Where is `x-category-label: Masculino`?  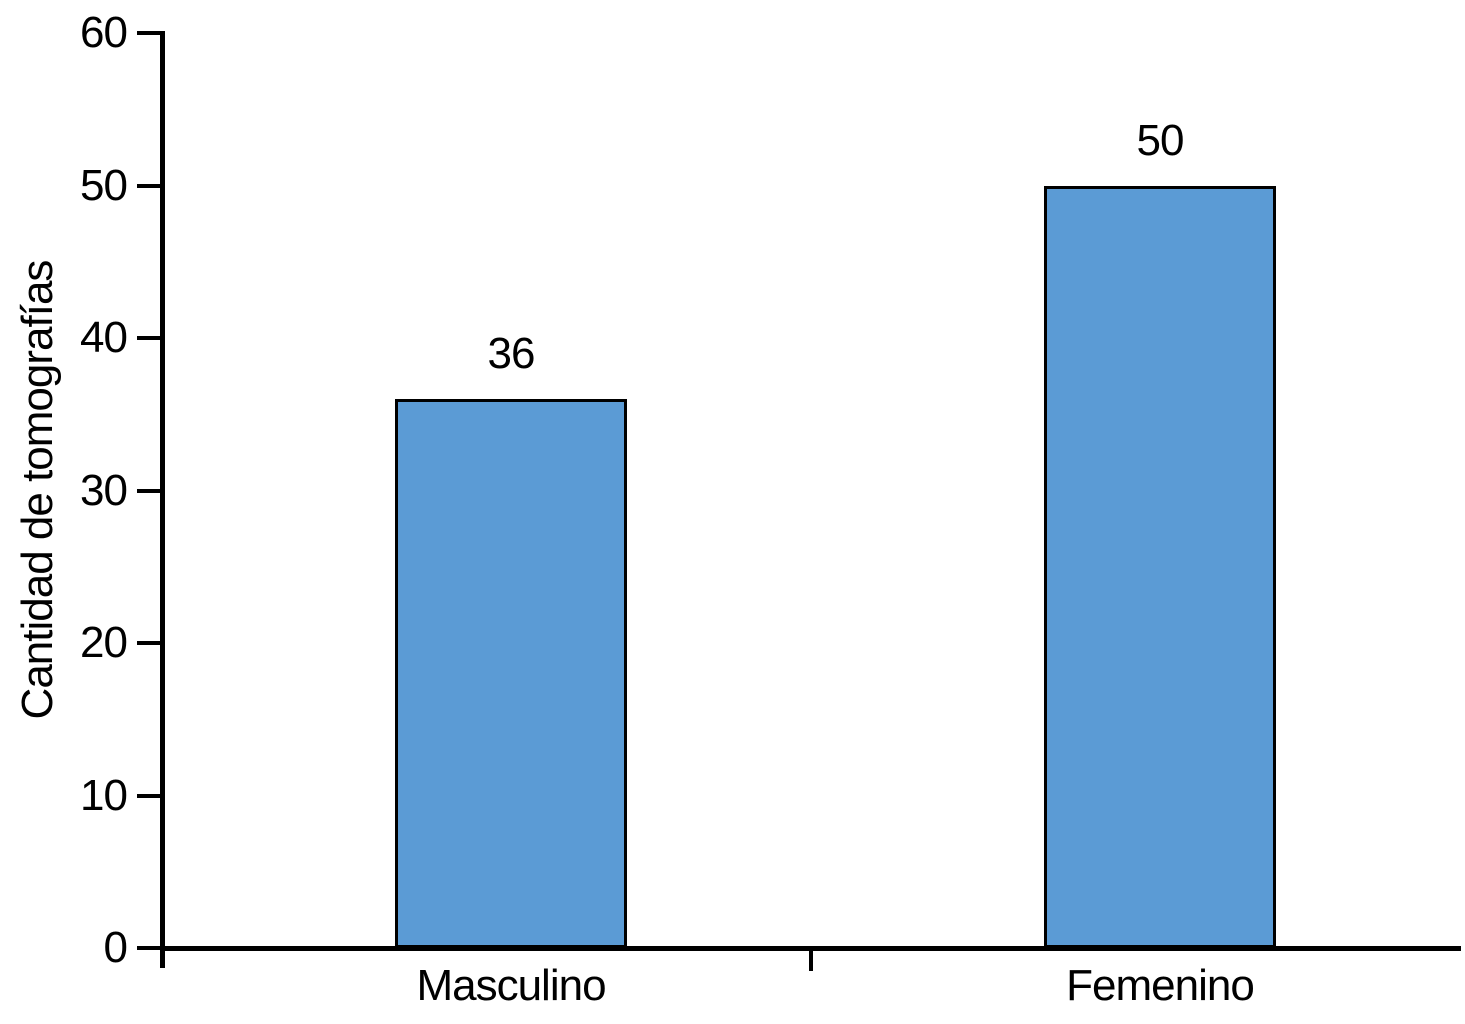 x-category-label: Masculino is located at coordinates (511, 985).